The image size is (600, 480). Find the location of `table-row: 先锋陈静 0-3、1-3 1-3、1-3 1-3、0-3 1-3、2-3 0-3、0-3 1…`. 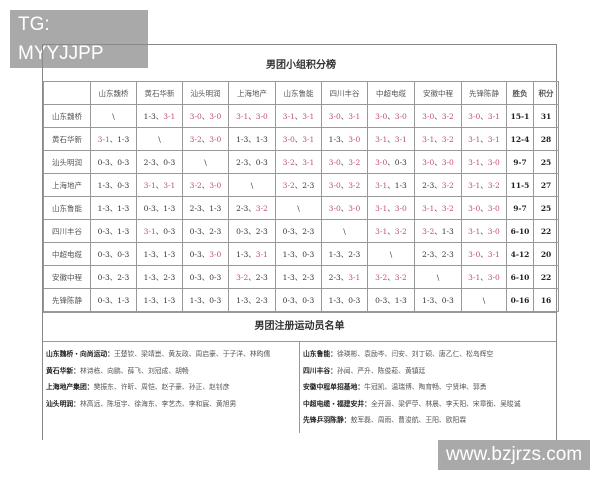

table-row: 先锋陈静 0-3、1-3 1-3、1-3 1-3、0-3 1-3、2-3 0-3、0-3 1… is located at coordinates (301, 300).